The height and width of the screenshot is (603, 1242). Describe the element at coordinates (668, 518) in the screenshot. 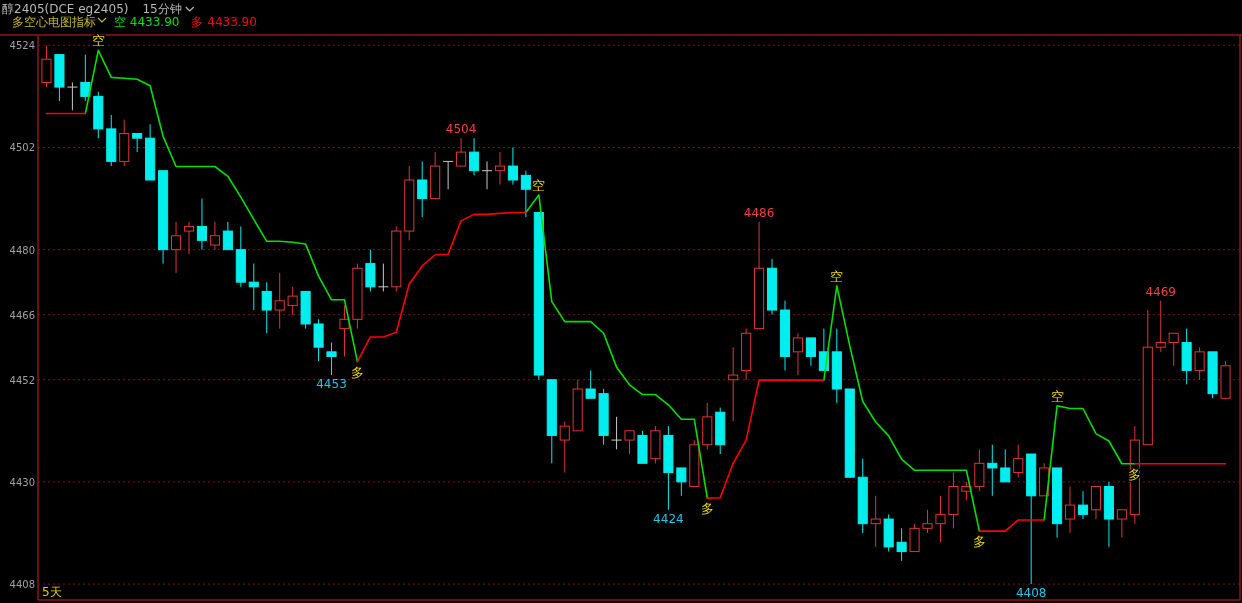

I see `text: 4424` at that location.